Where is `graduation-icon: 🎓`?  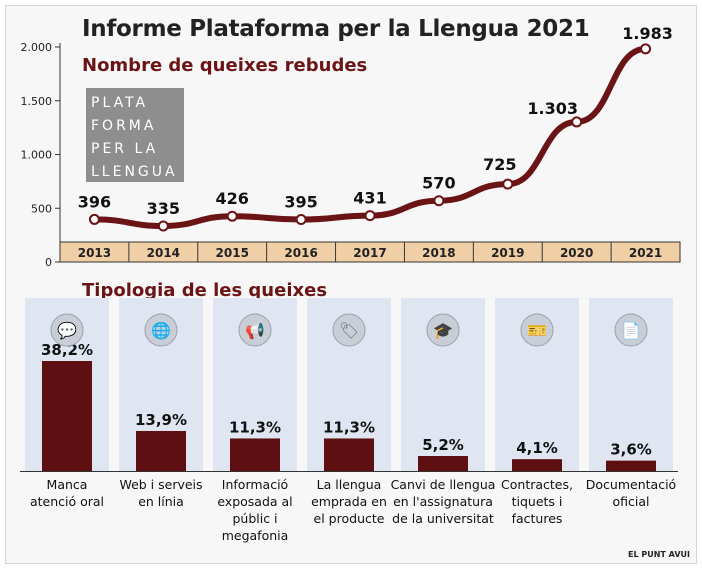
graduation-icon: 🎓 is located at coordinates (443, 330).